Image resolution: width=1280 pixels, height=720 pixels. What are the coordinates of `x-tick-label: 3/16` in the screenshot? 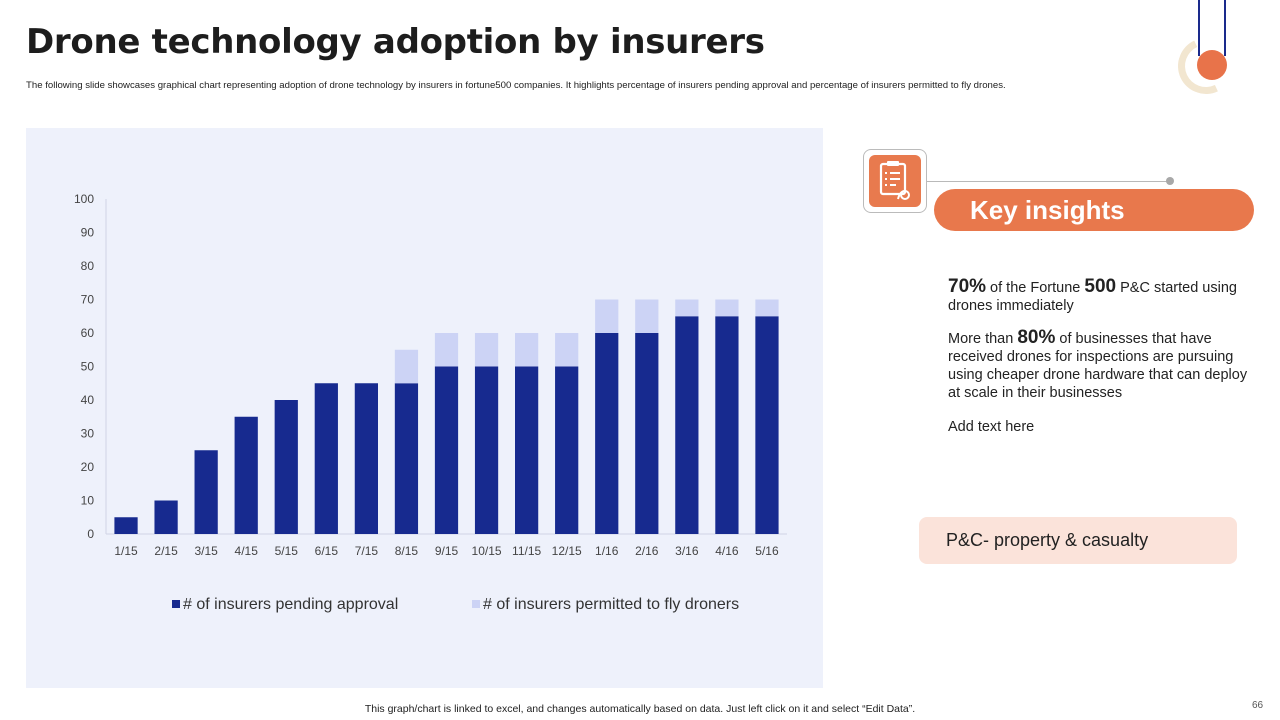 It's located at (687, 551).